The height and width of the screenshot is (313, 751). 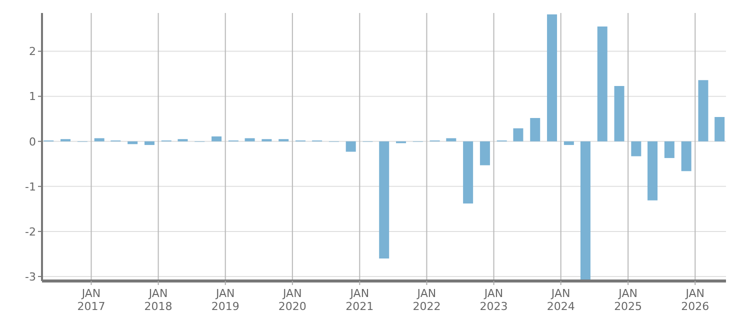 What do you see at coordinates (426, 300) in the screenshot?
I see `x-tick-label: JAN 2022` at bounding box center [426, 300].